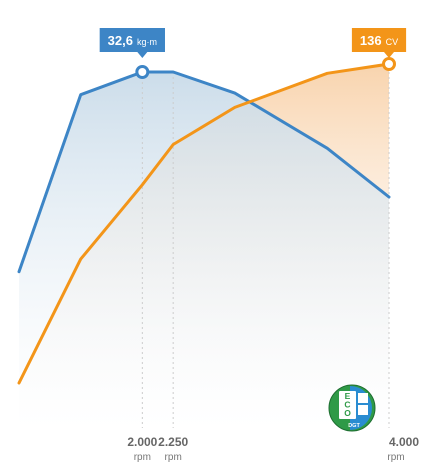  Describe the element at coordinates (389, 64) in the screenshot. I see `peak-marker-power` at that location.